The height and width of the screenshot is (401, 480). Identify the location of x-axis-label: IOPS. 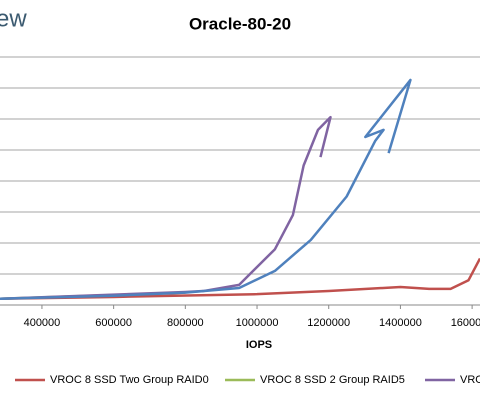
(259, 345).